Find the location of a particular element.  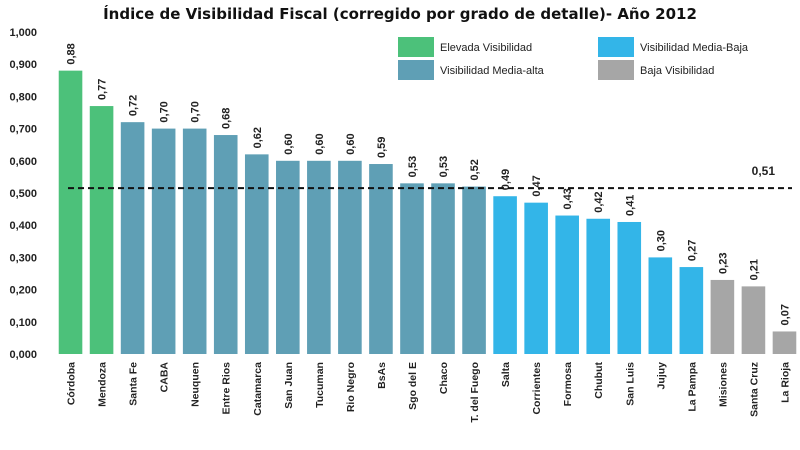

x-tick-label: T. del Fuego is located at coordinates (475, 392).